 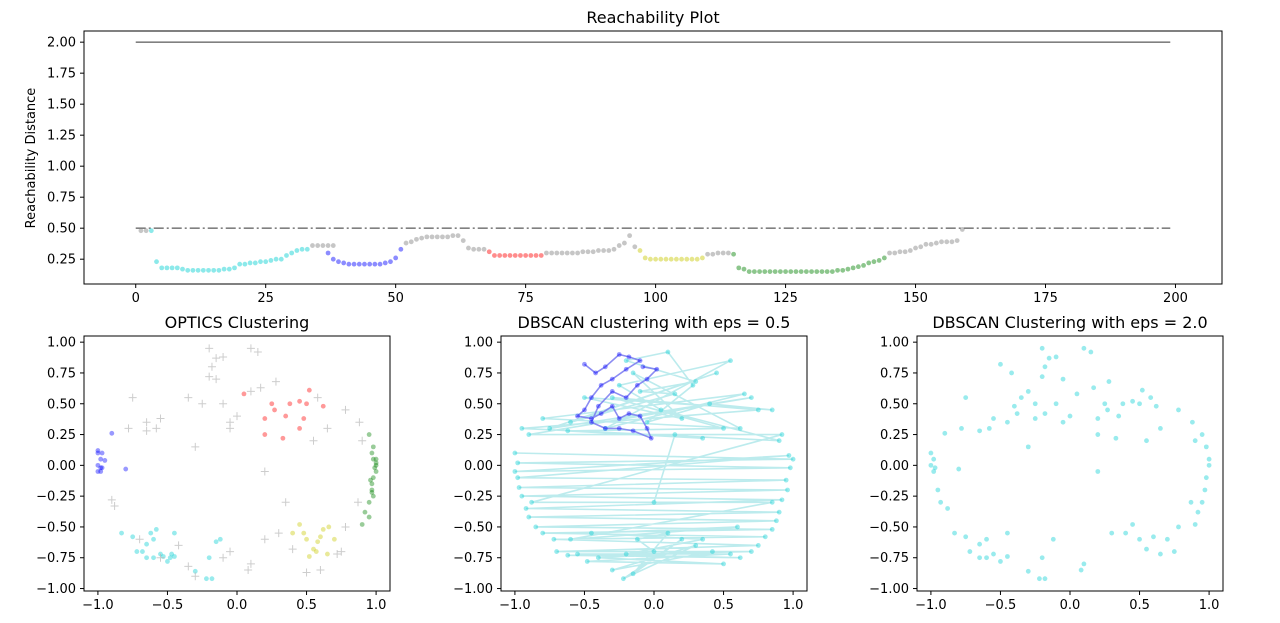 What do you see at coordinates (931, 605) in the screenshot?
I see `dbscan20-xtick-label: −1.0` at bounding box center [931, 605].